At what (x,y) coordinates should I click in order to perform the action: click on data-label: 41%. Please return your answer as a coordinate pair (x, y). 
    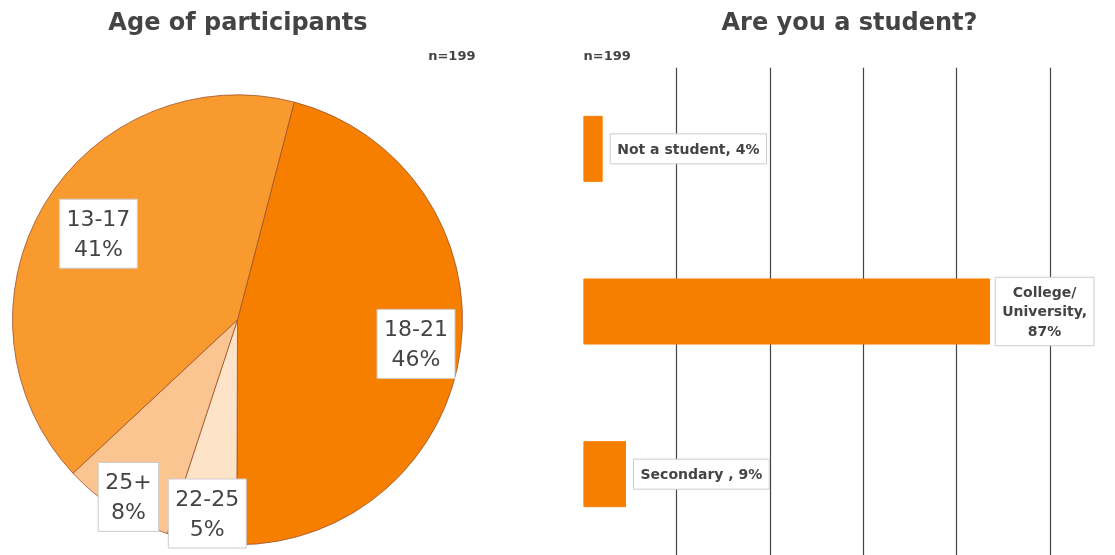
    Looking at the image, I should click on (98, 249).